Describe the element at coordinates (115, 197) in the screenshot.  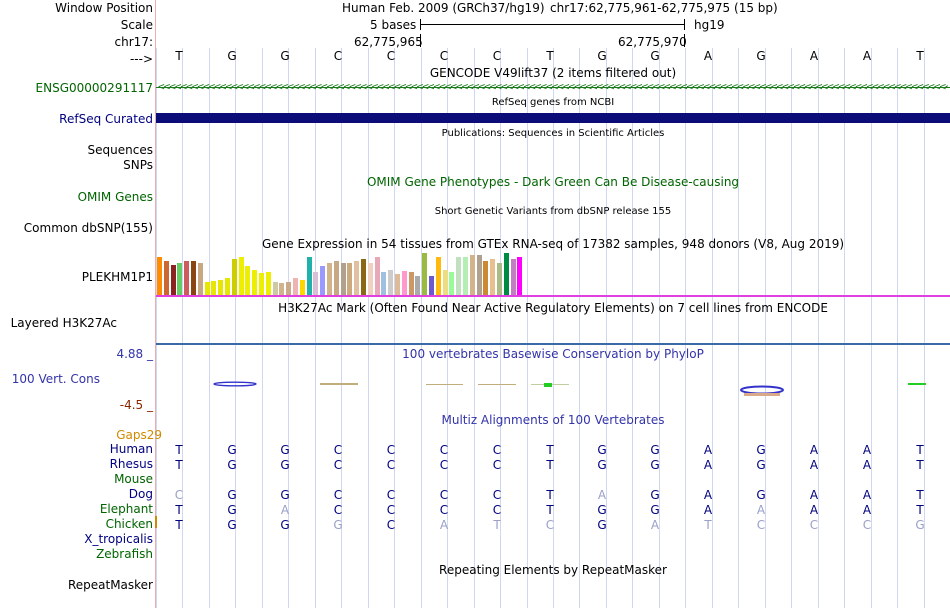
I see `omim-track-label: OMIM Genes` at that location.